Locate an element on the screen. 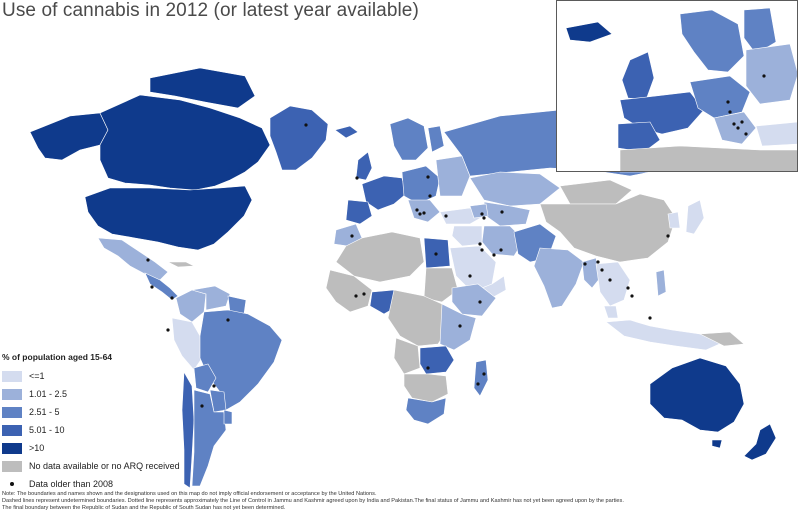 Image resolution: width=800 pixels, height=516 pixels. region-madagascar is located at coordinates (481, 378).